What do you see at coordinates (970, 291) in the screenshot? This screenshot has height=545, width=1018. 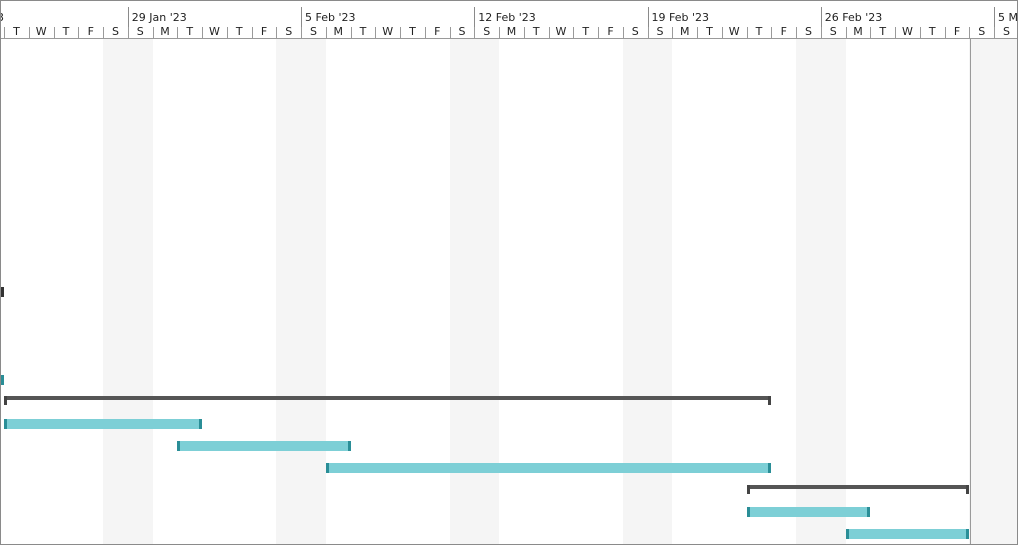 I see `status-date-line` at bounding box center [970, 291].